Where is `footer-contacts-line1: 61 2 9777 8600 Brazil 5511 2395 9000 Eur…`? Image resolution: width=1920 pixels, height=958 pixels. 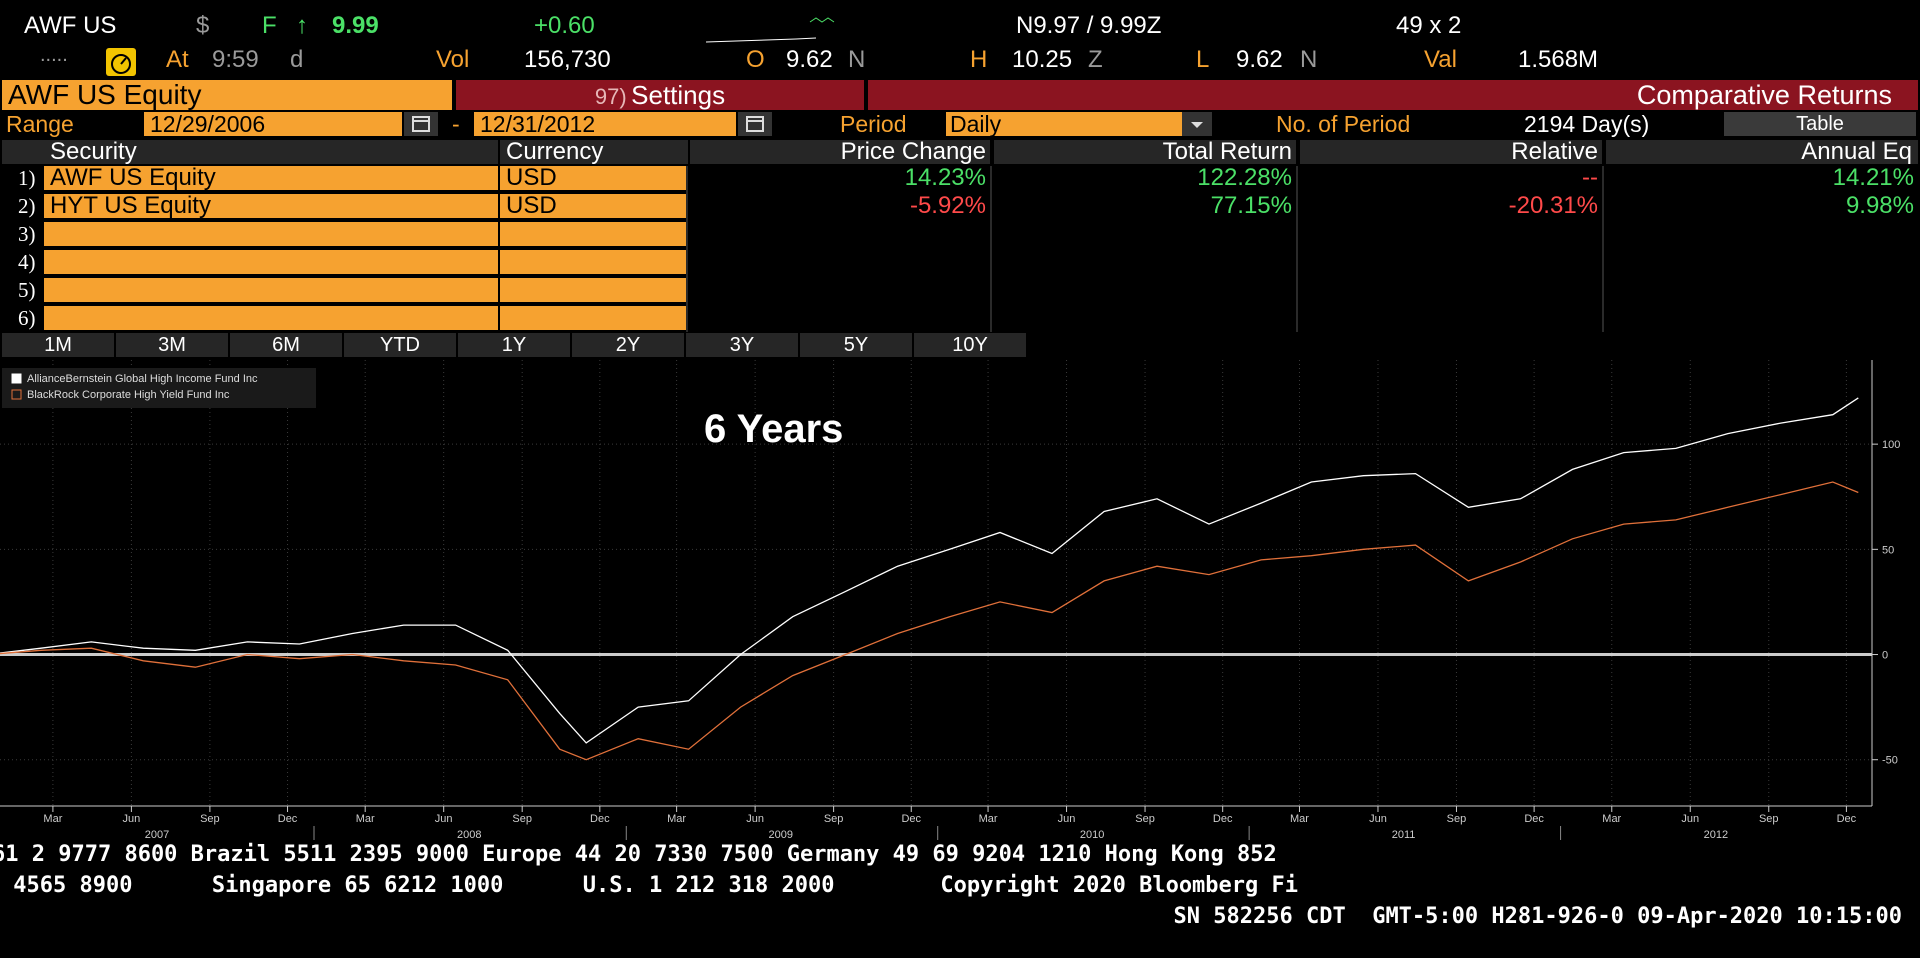 footer-contacts-line1: 61 2 9777 8600 Brazil 5511 2395 9000 Eur… is located at coordinates (638, 854).